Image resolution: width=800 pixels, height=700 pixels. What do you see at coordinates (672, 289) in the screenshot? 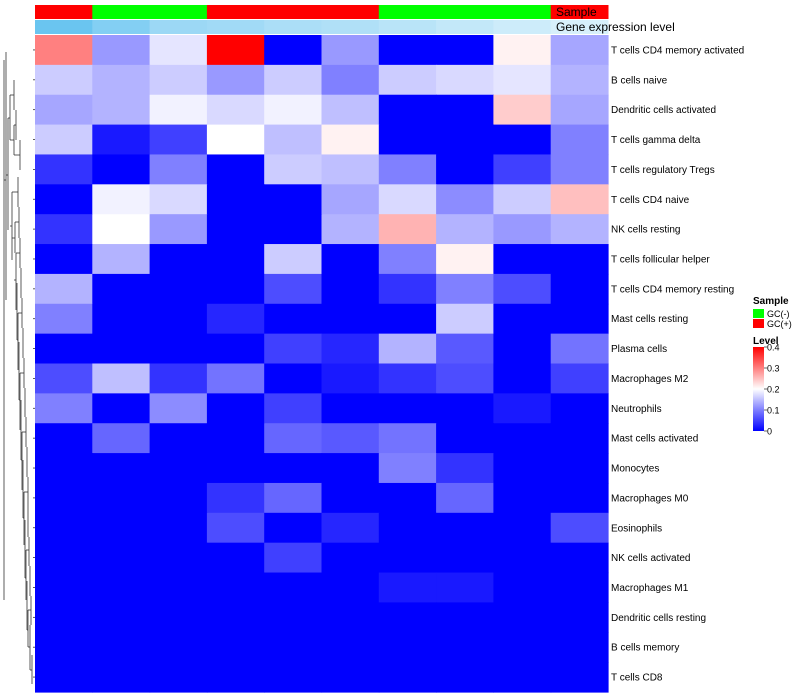
I see `row-label: T cells CD4 memory resting` at bounding box center [672, 289].